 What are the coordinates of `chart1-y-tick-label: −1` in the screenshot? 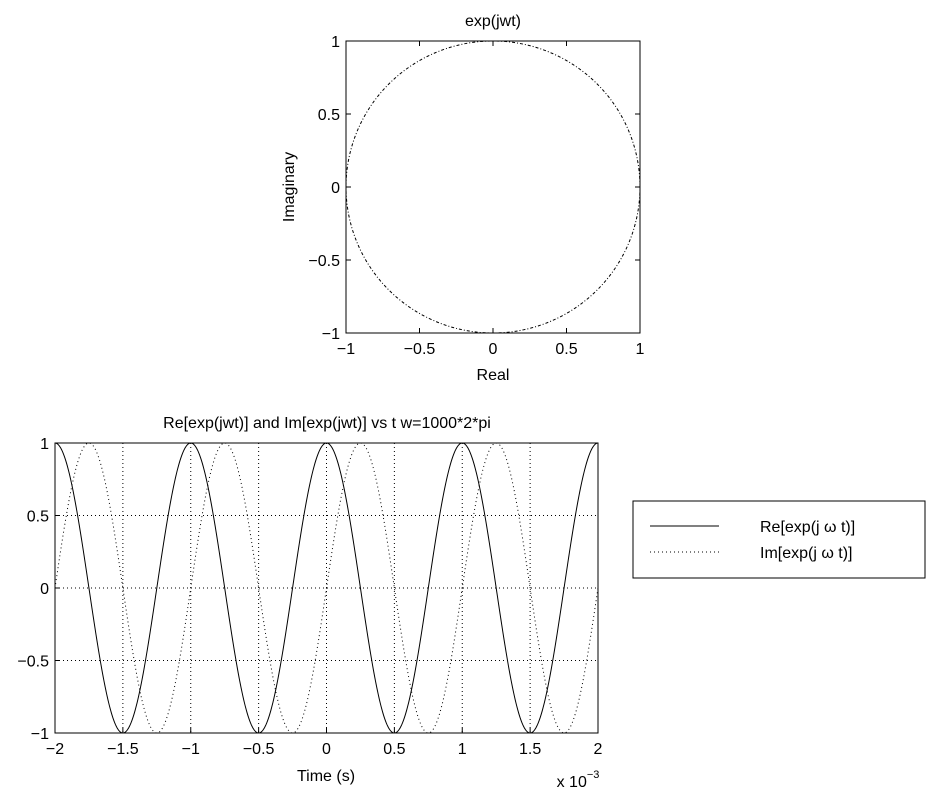 It's located at (331, 334).